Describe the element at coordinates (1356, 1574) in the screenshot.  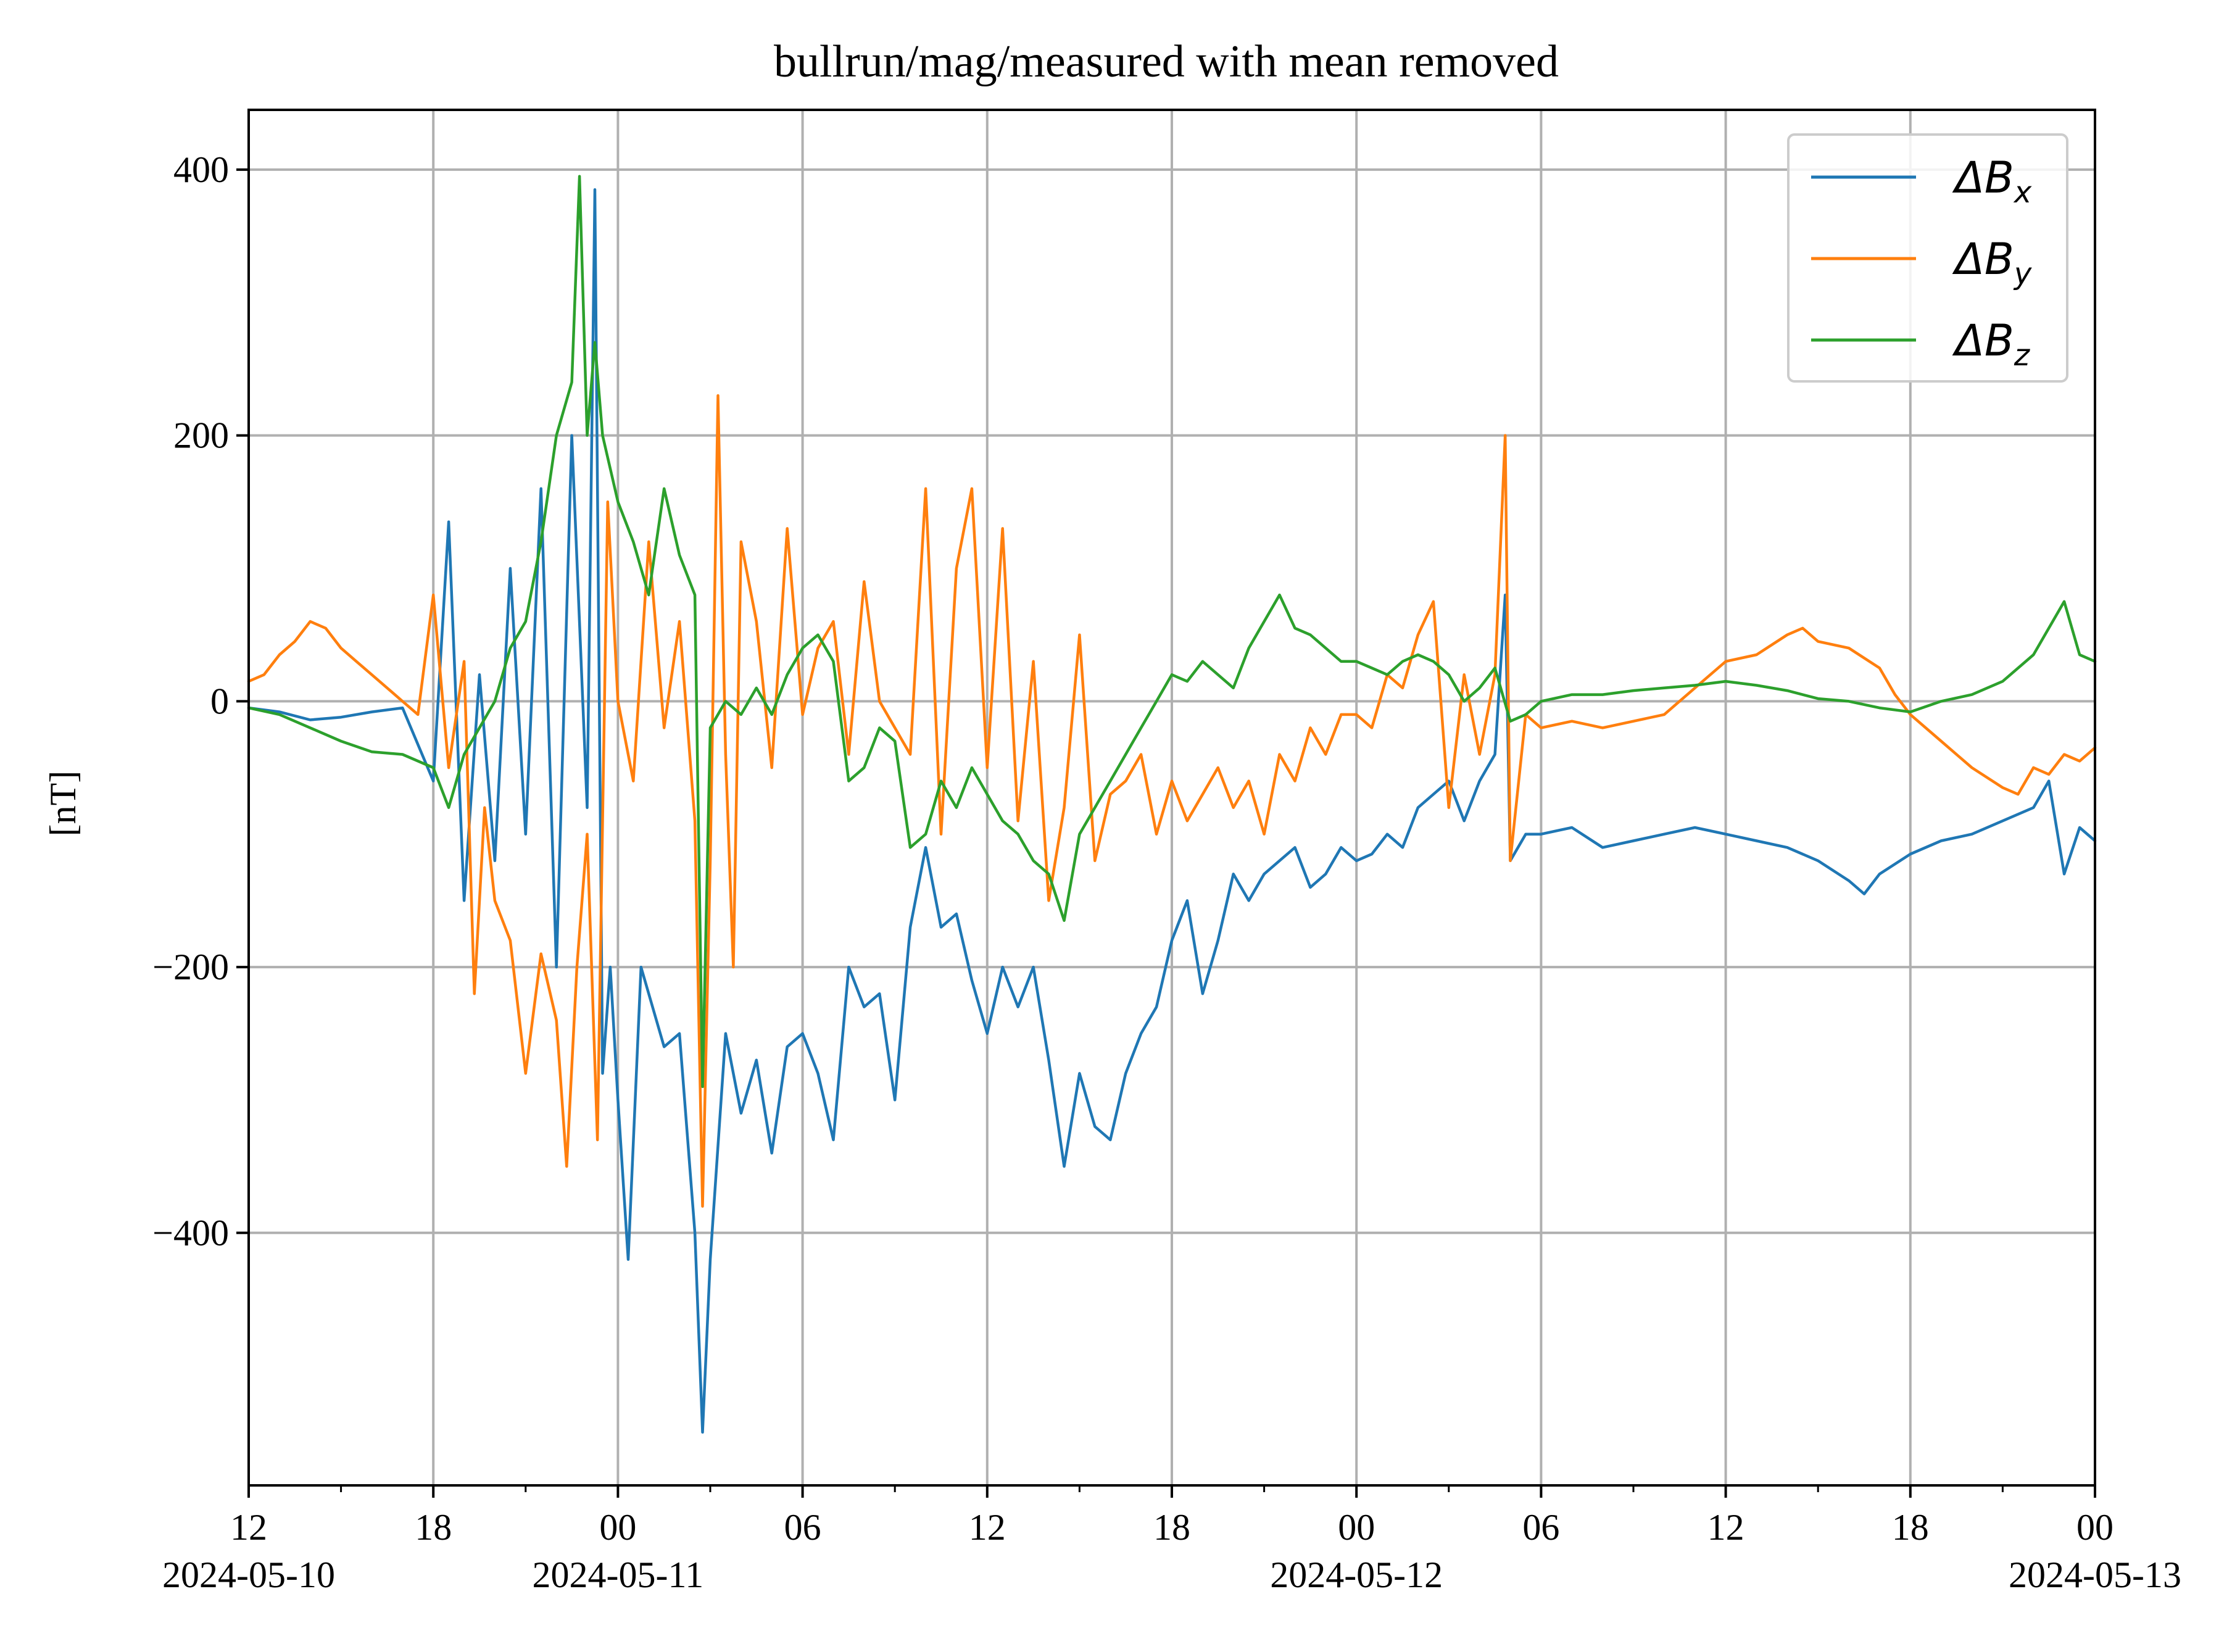
I see `x-tick-date-label: 2024-05-12` at that location.